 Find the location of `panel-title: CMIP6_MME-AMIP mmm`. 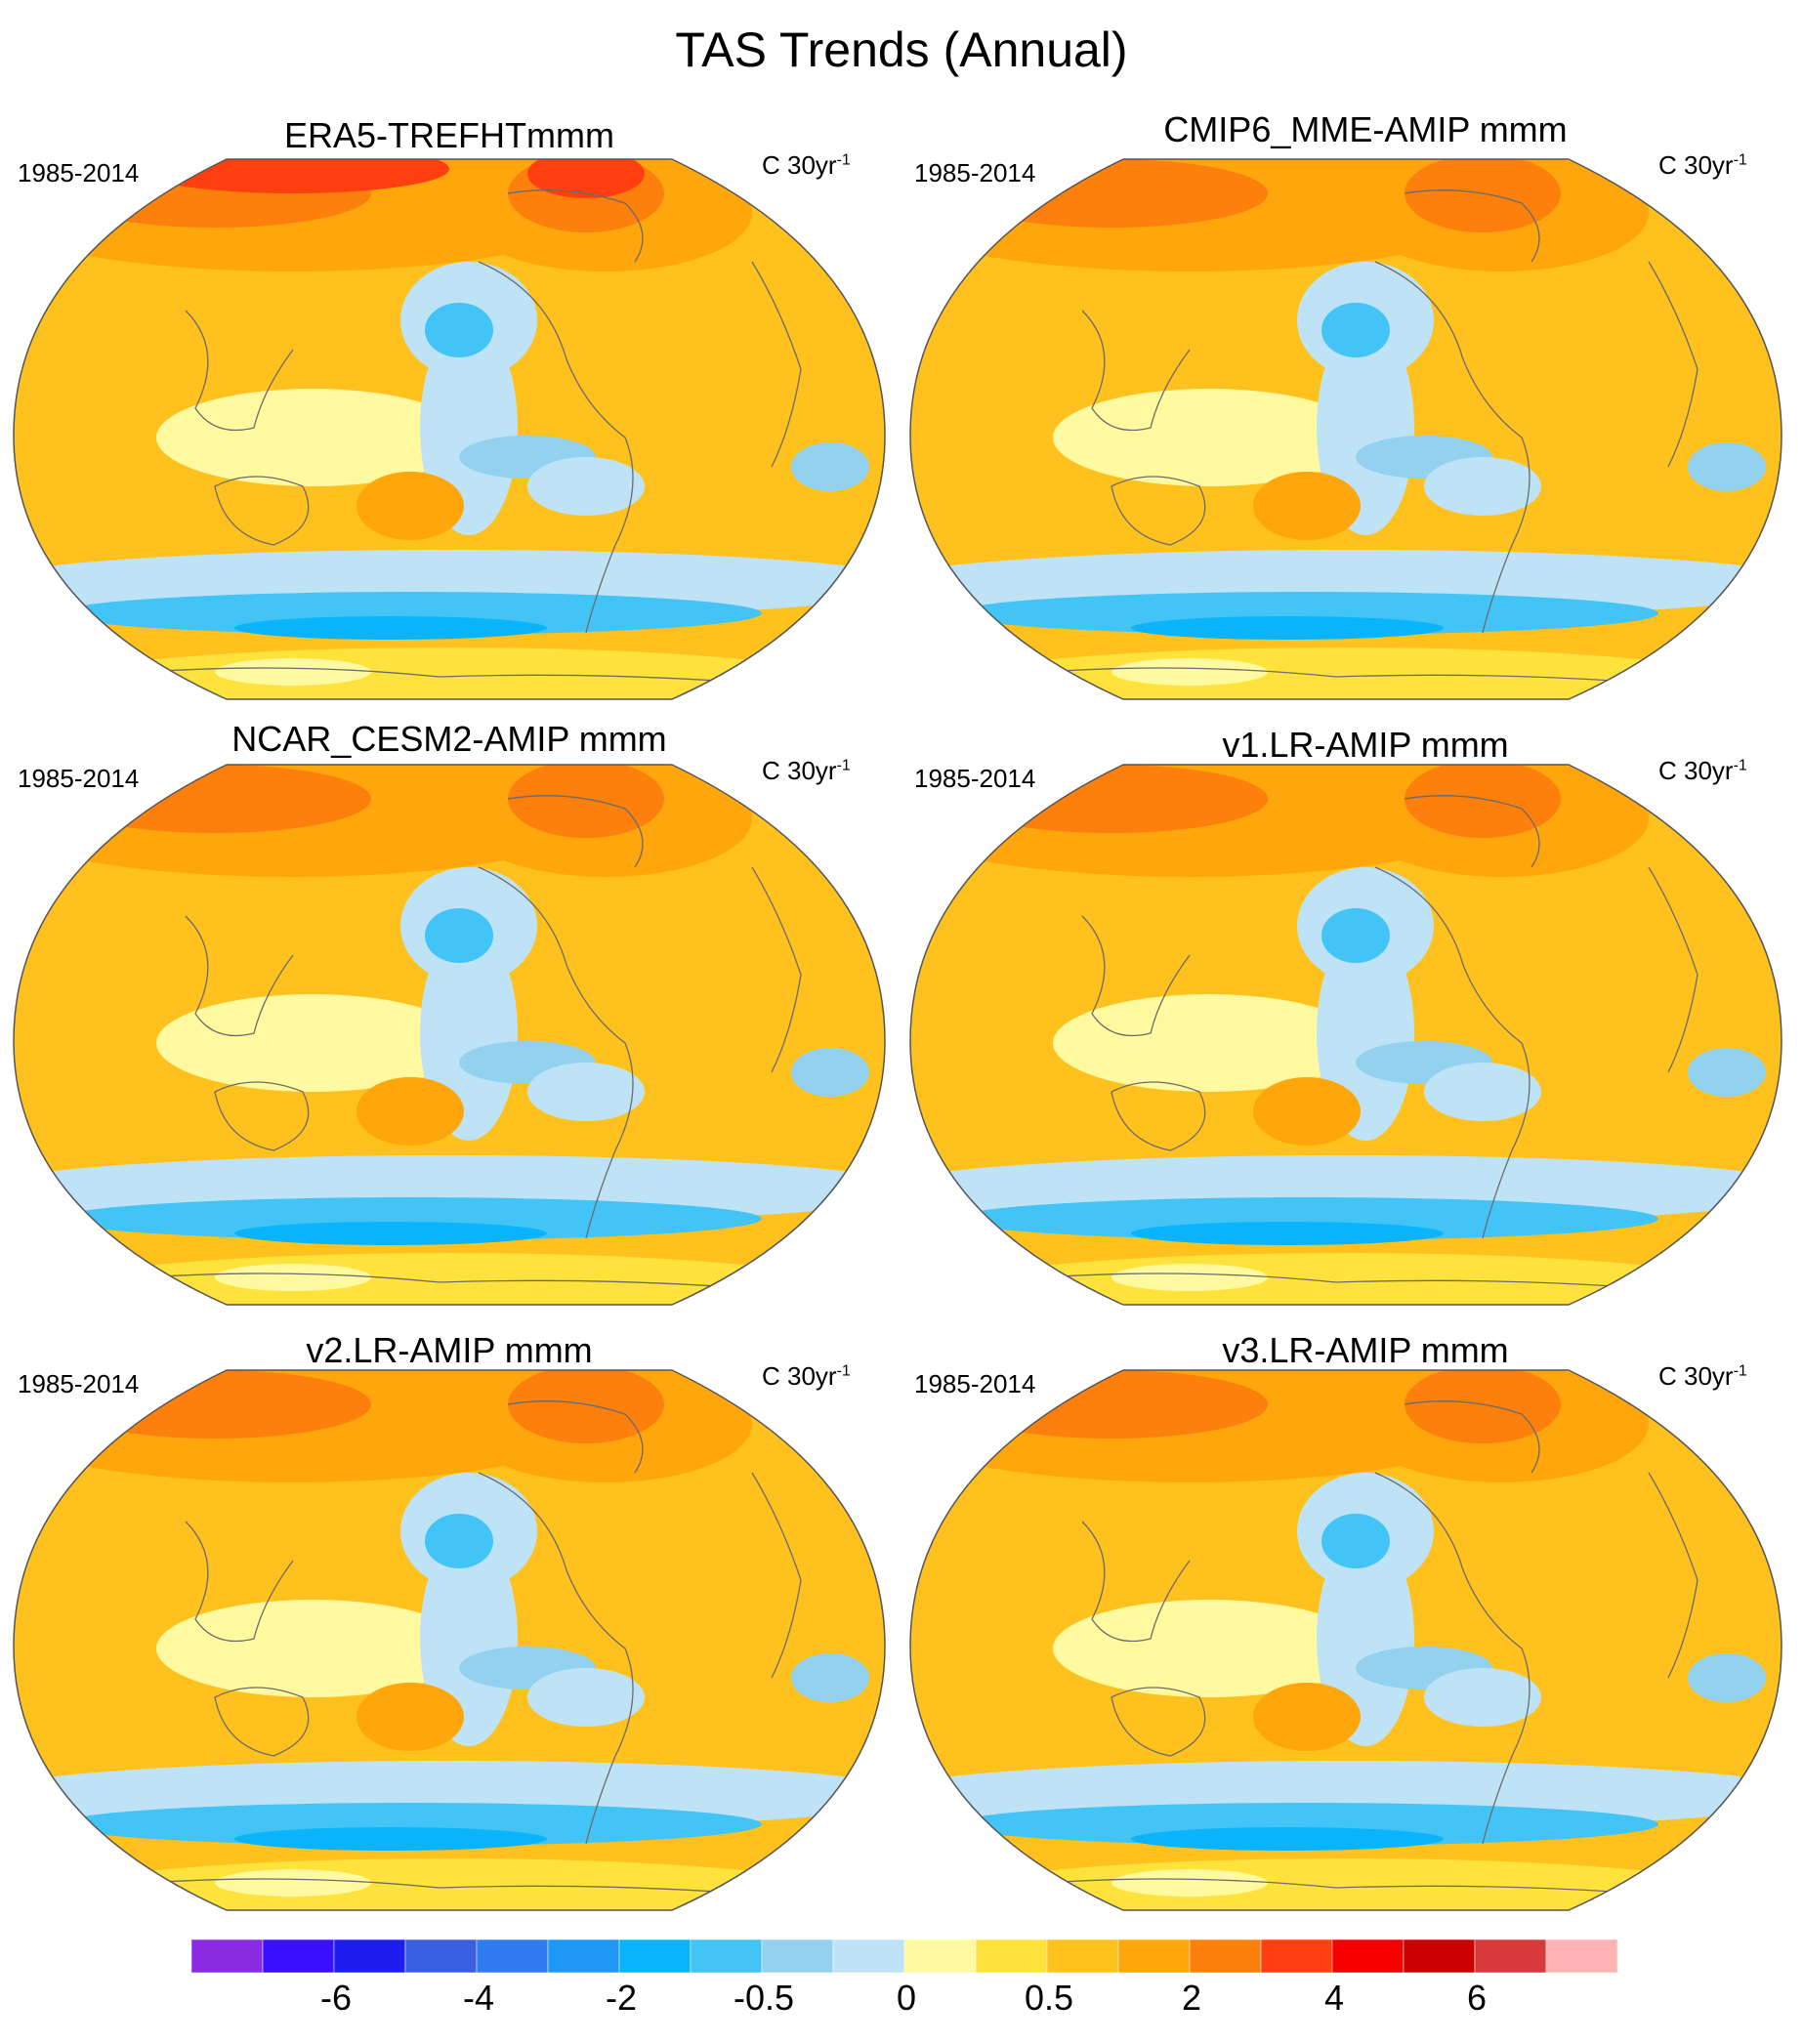

panel-title: CMIP6_MME-AMIP mmm is located at coordinates (1365, 129).